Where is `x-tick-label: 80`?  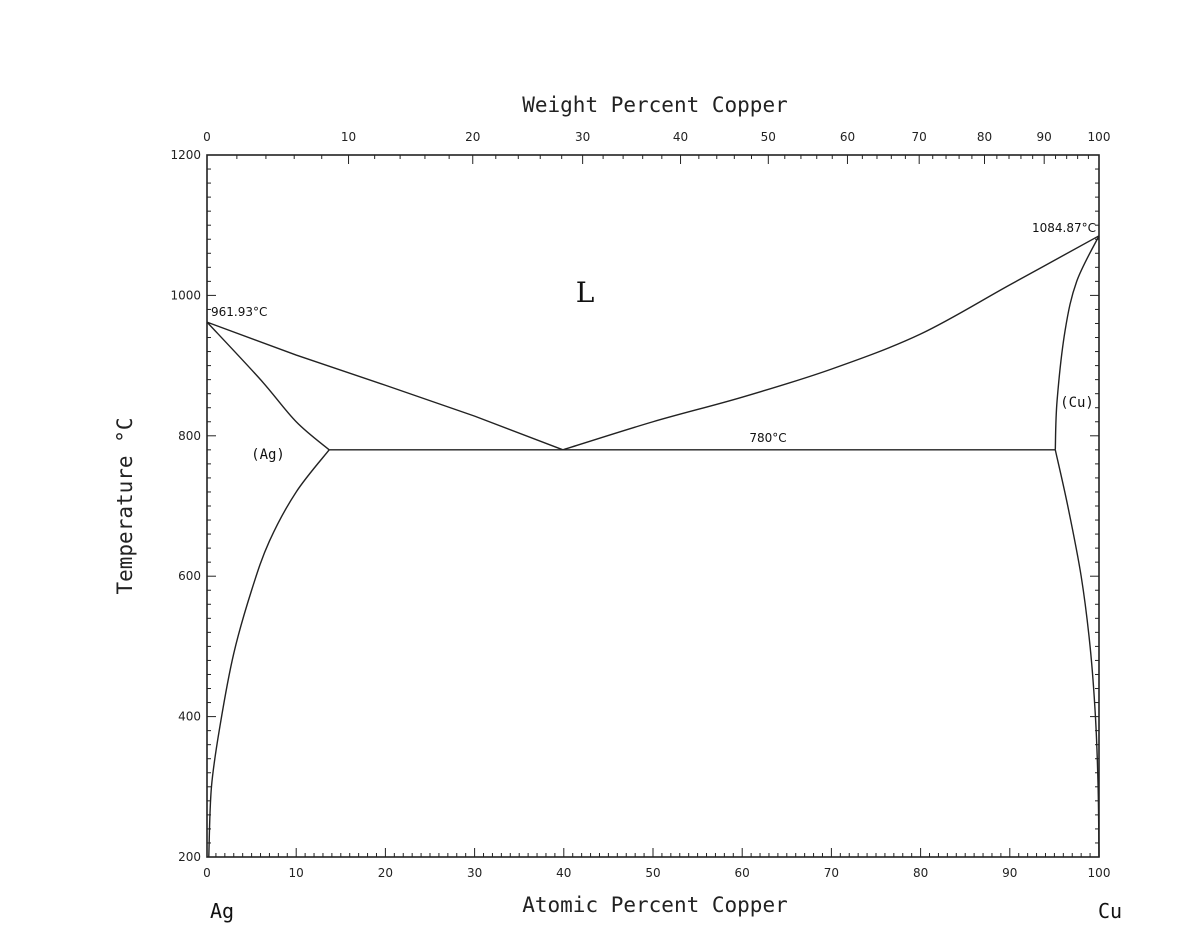
x-tick-label: 80 is located at coordinates (920, 873).